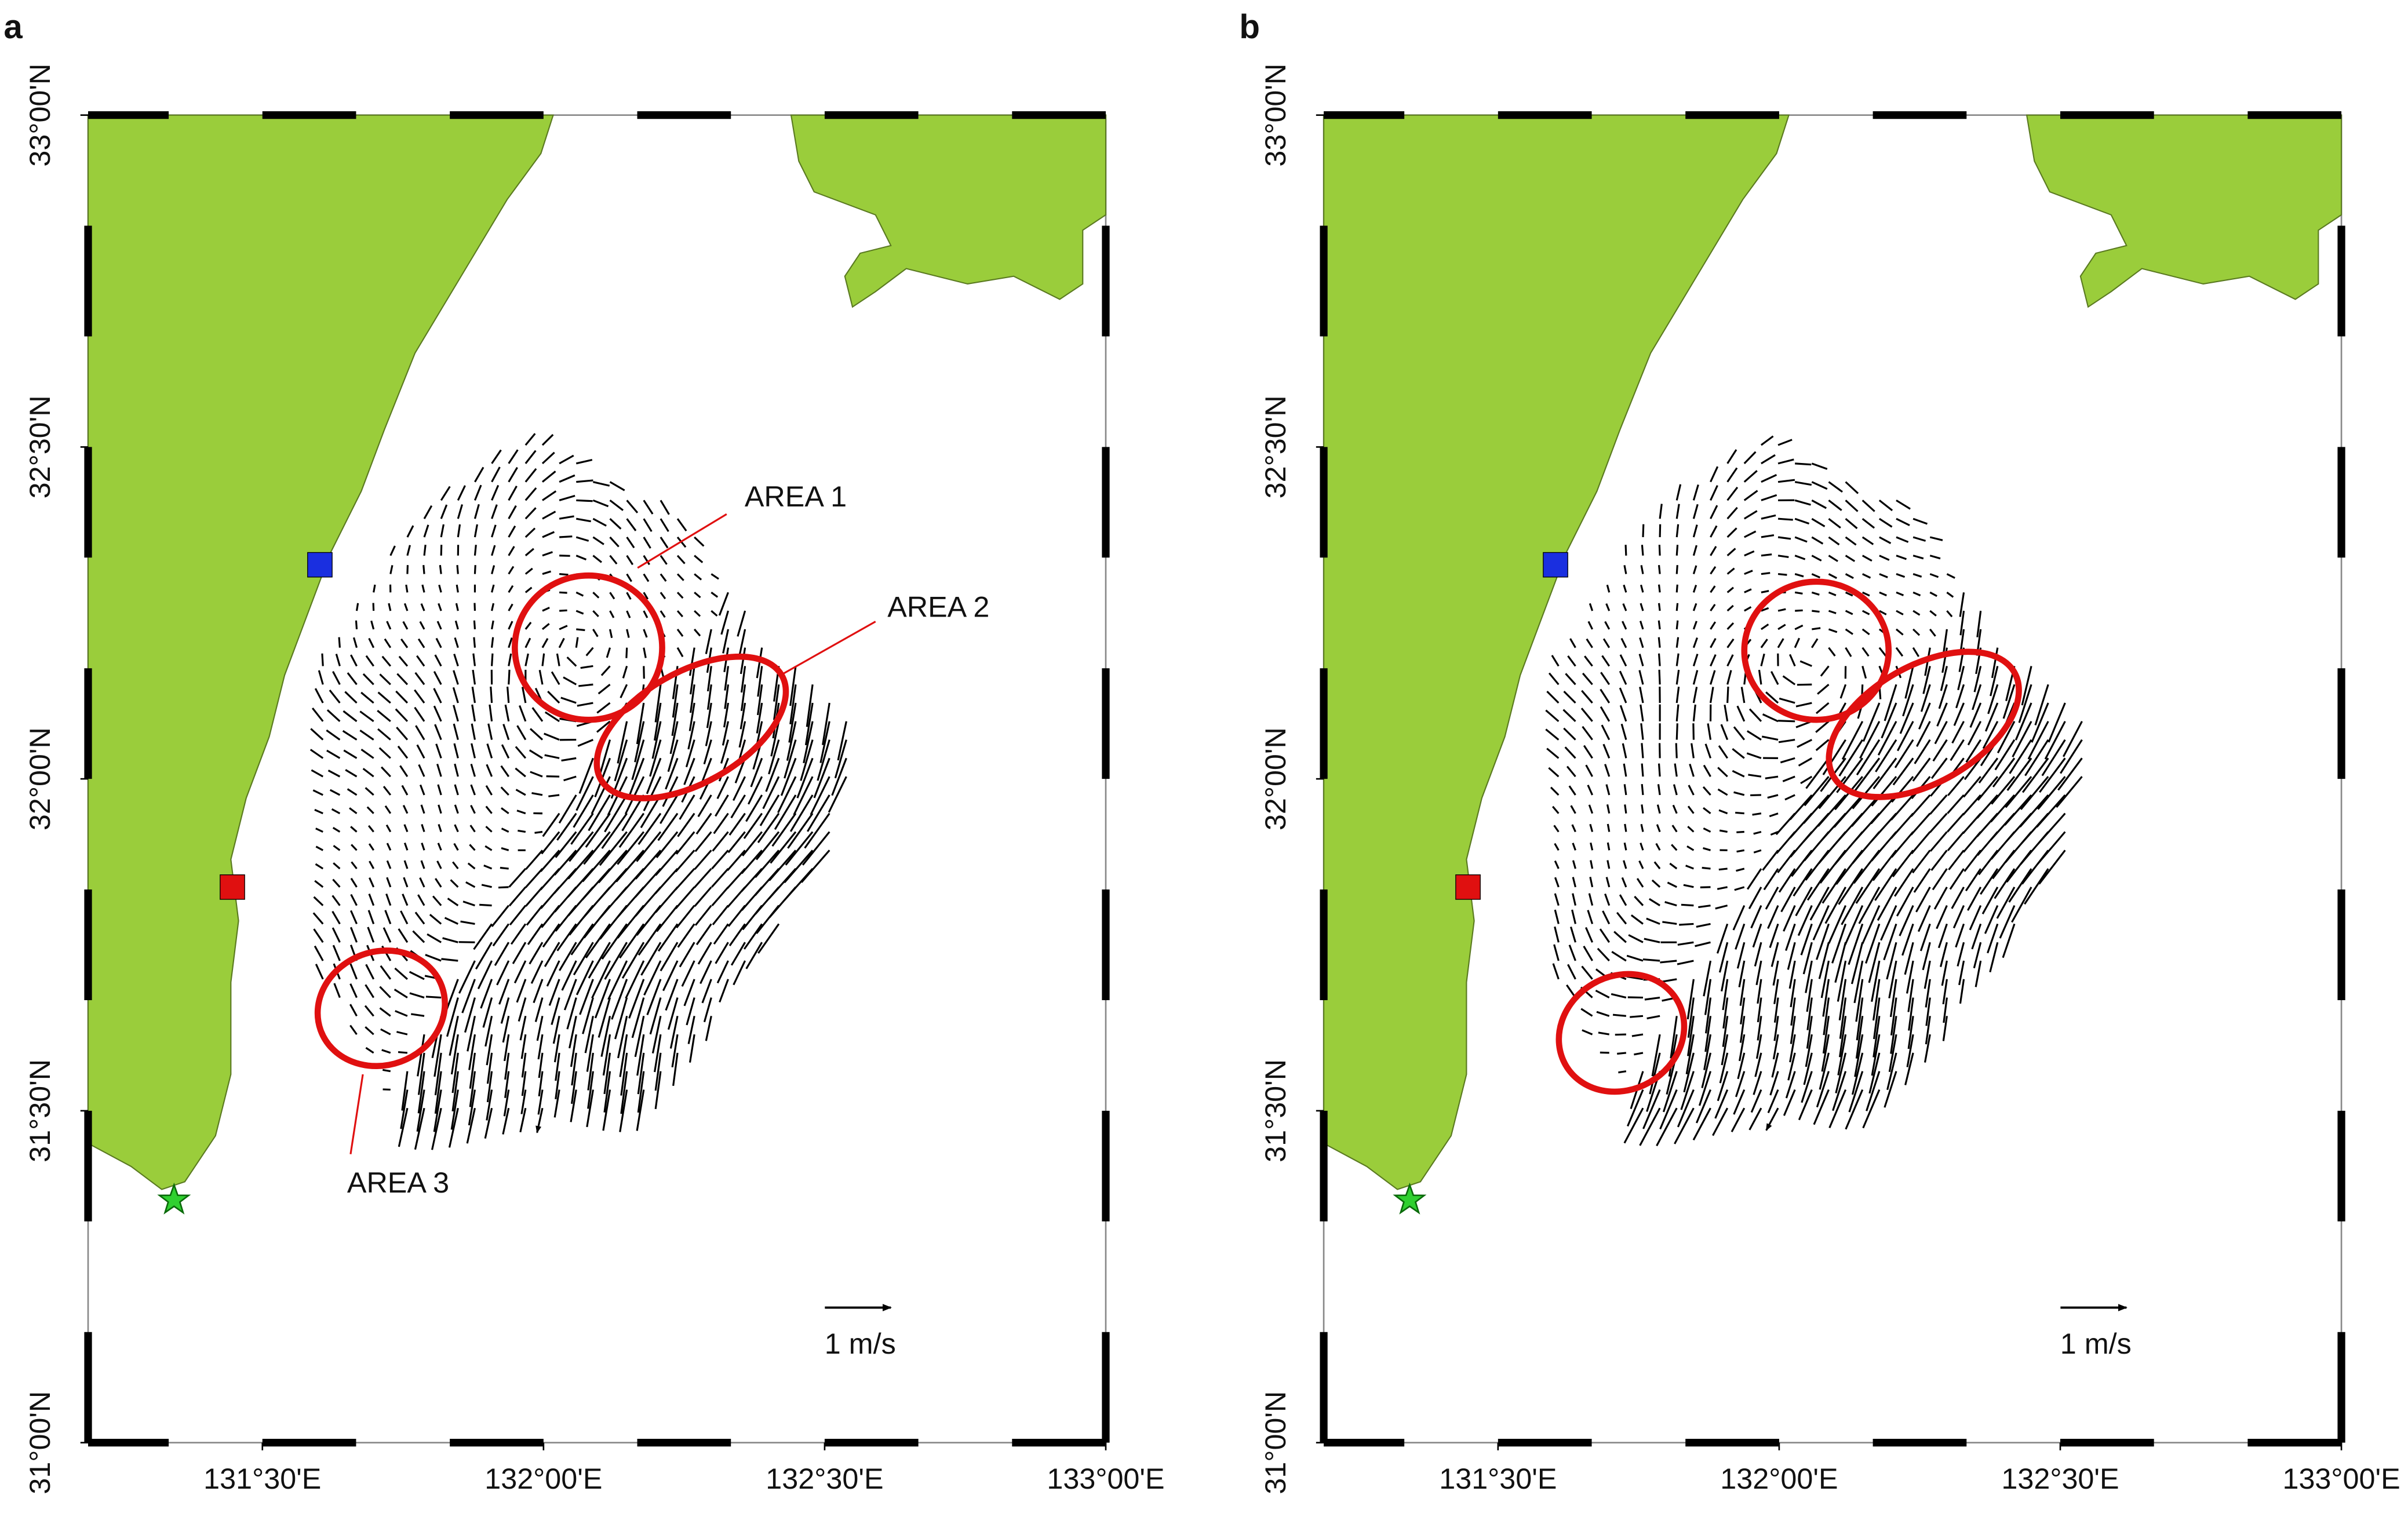 This screenshot has width=2408, height=1524. What do you see at coordinates (1249, 27) in the screenshot?
I see `panel-label: b` at bounding box center [1249, 27].